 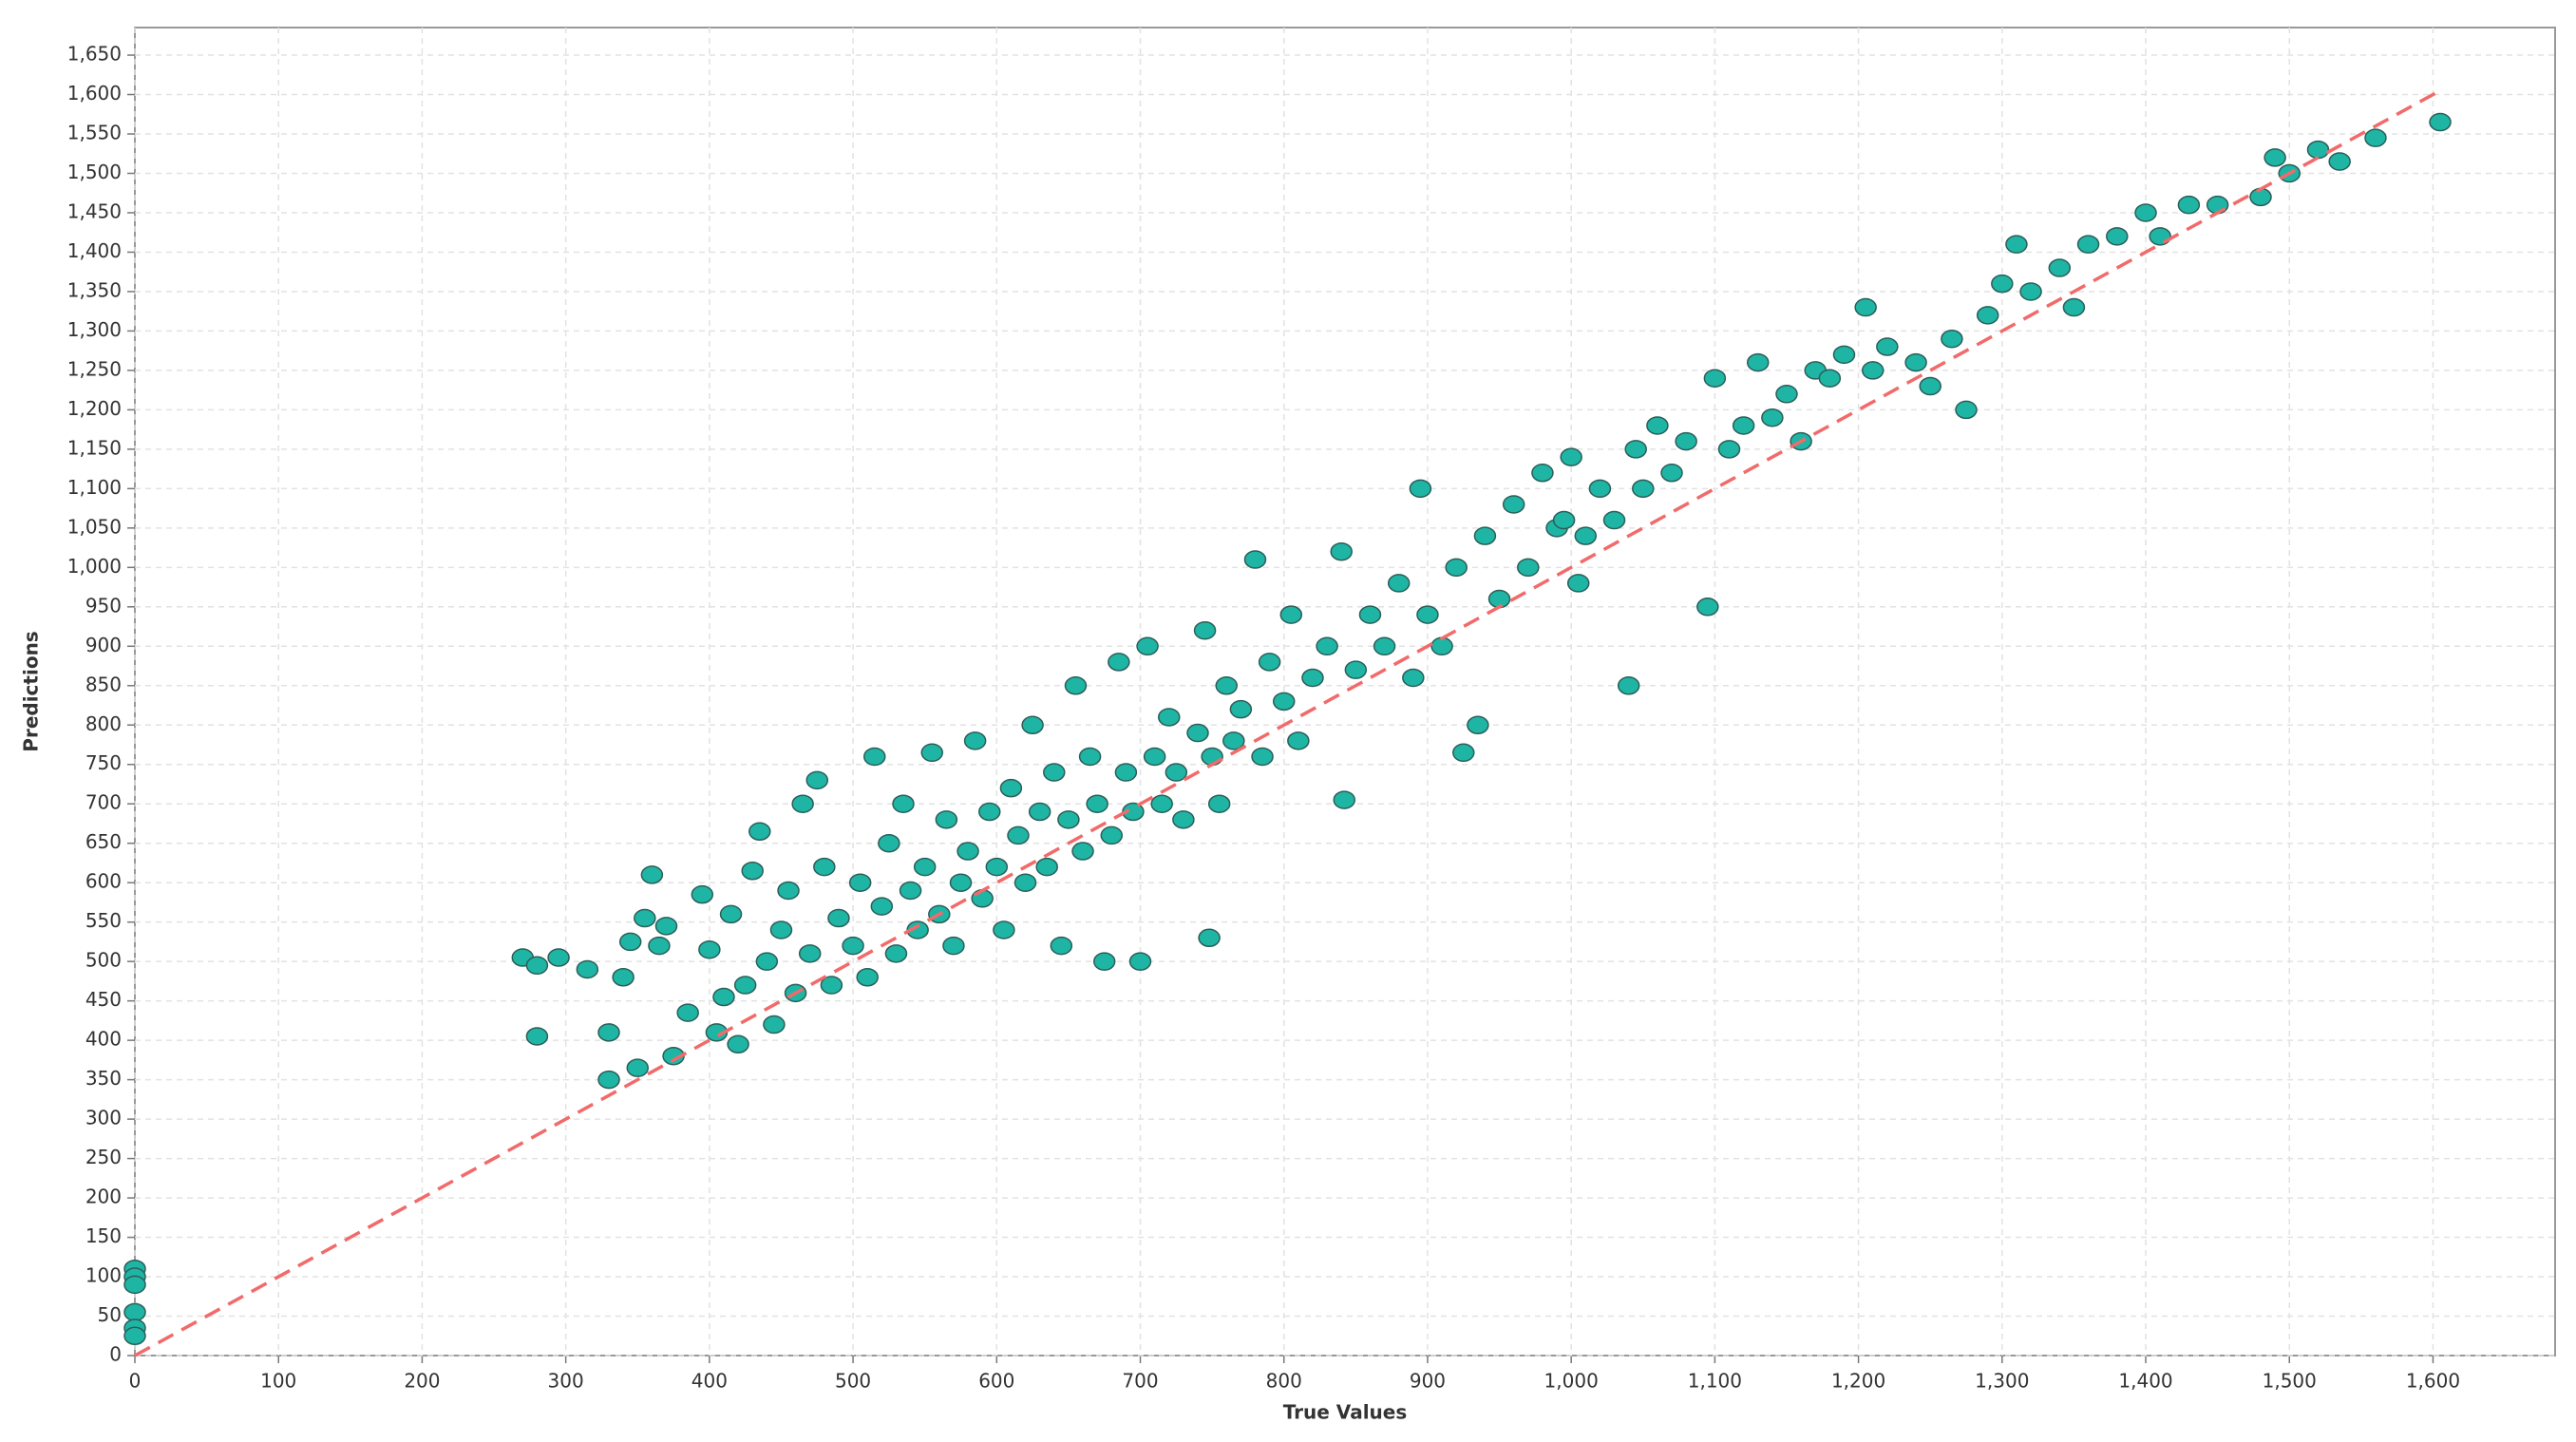 I want to click on x-tick-label: 300, so click(x=566, y=1381).